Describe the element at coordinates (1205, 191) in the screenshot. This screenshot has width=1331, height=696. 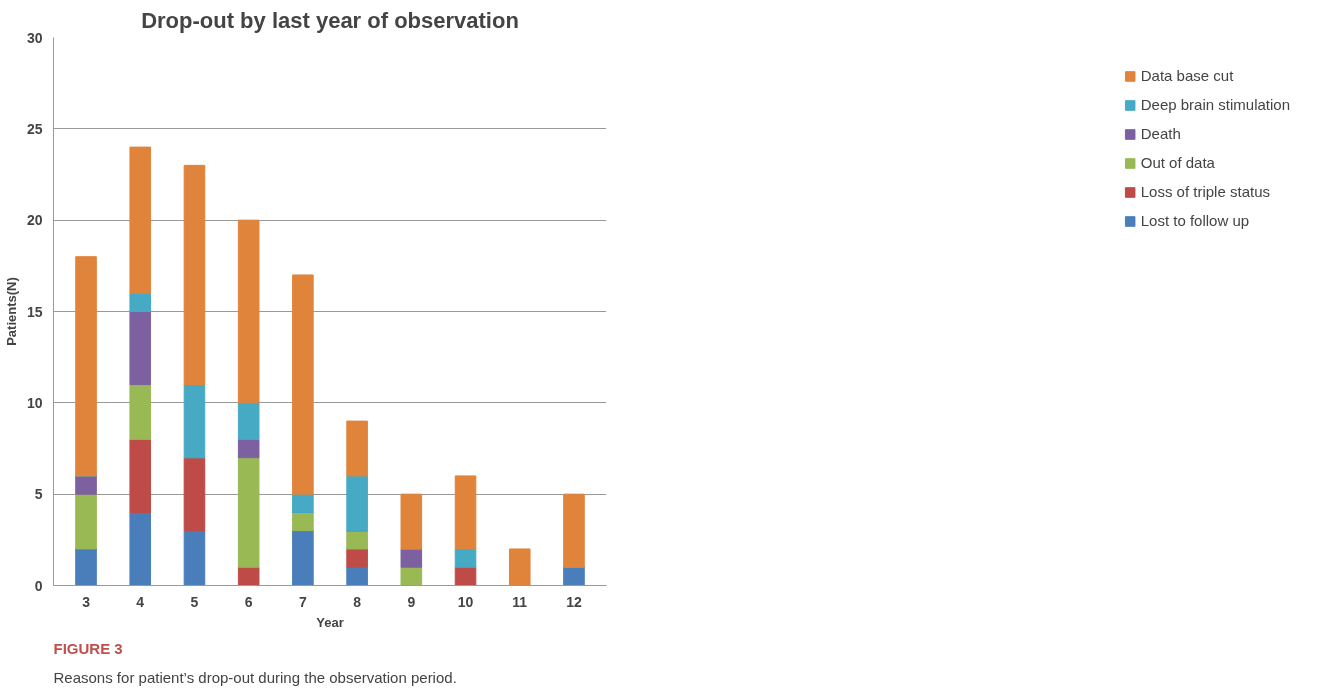
I see `legend-label: Loss of triple status` at that location.